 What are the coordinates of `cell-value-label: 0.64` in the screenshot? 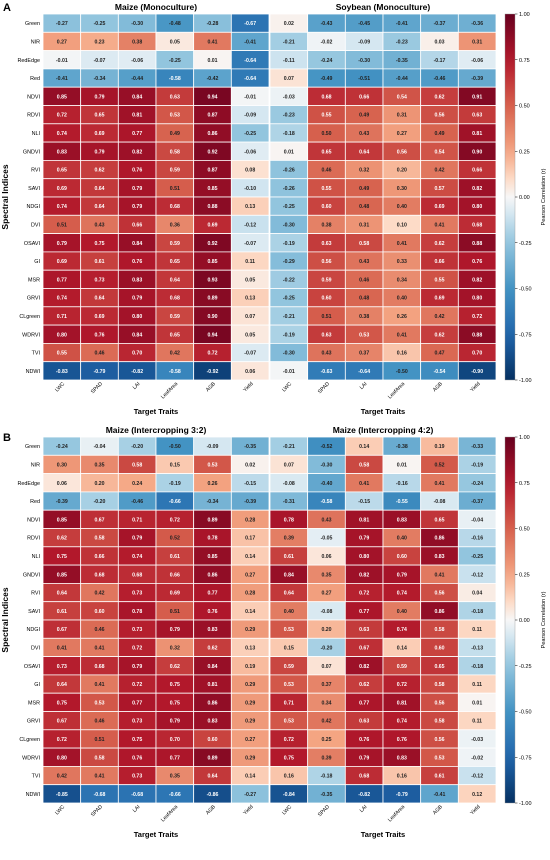 It's located at (99, 189).